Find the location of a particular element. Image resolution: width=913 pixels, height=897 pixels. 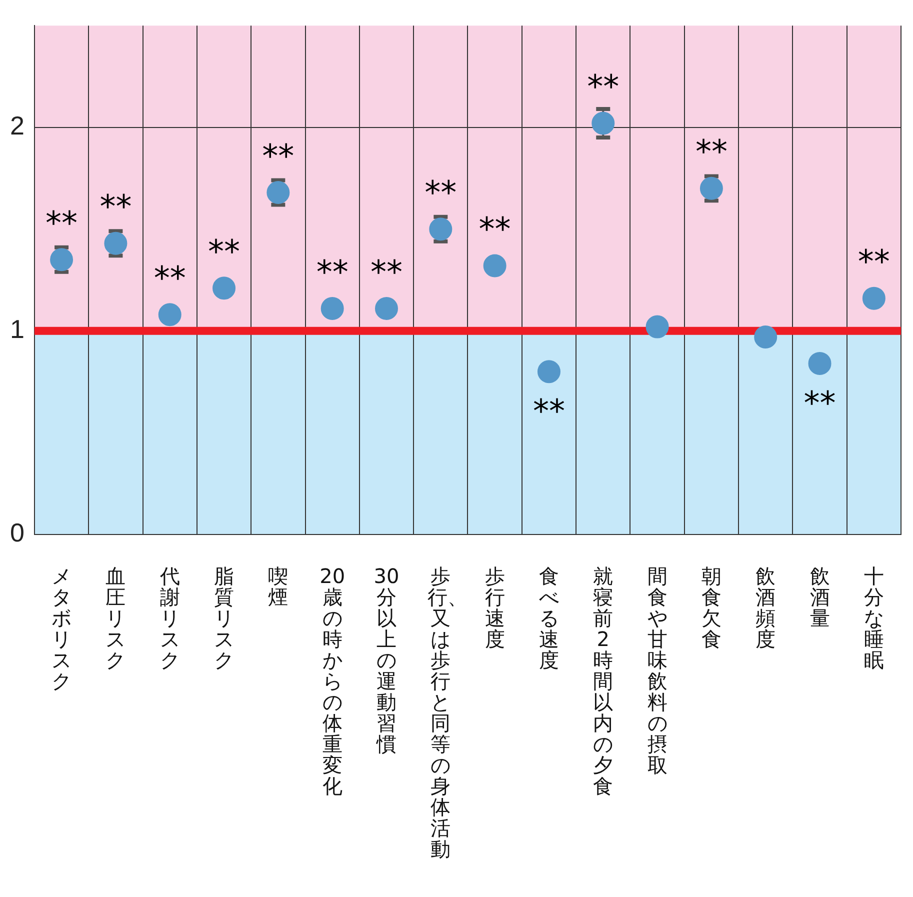

y-tick-label: 0 is located at coordinates (17, 533).